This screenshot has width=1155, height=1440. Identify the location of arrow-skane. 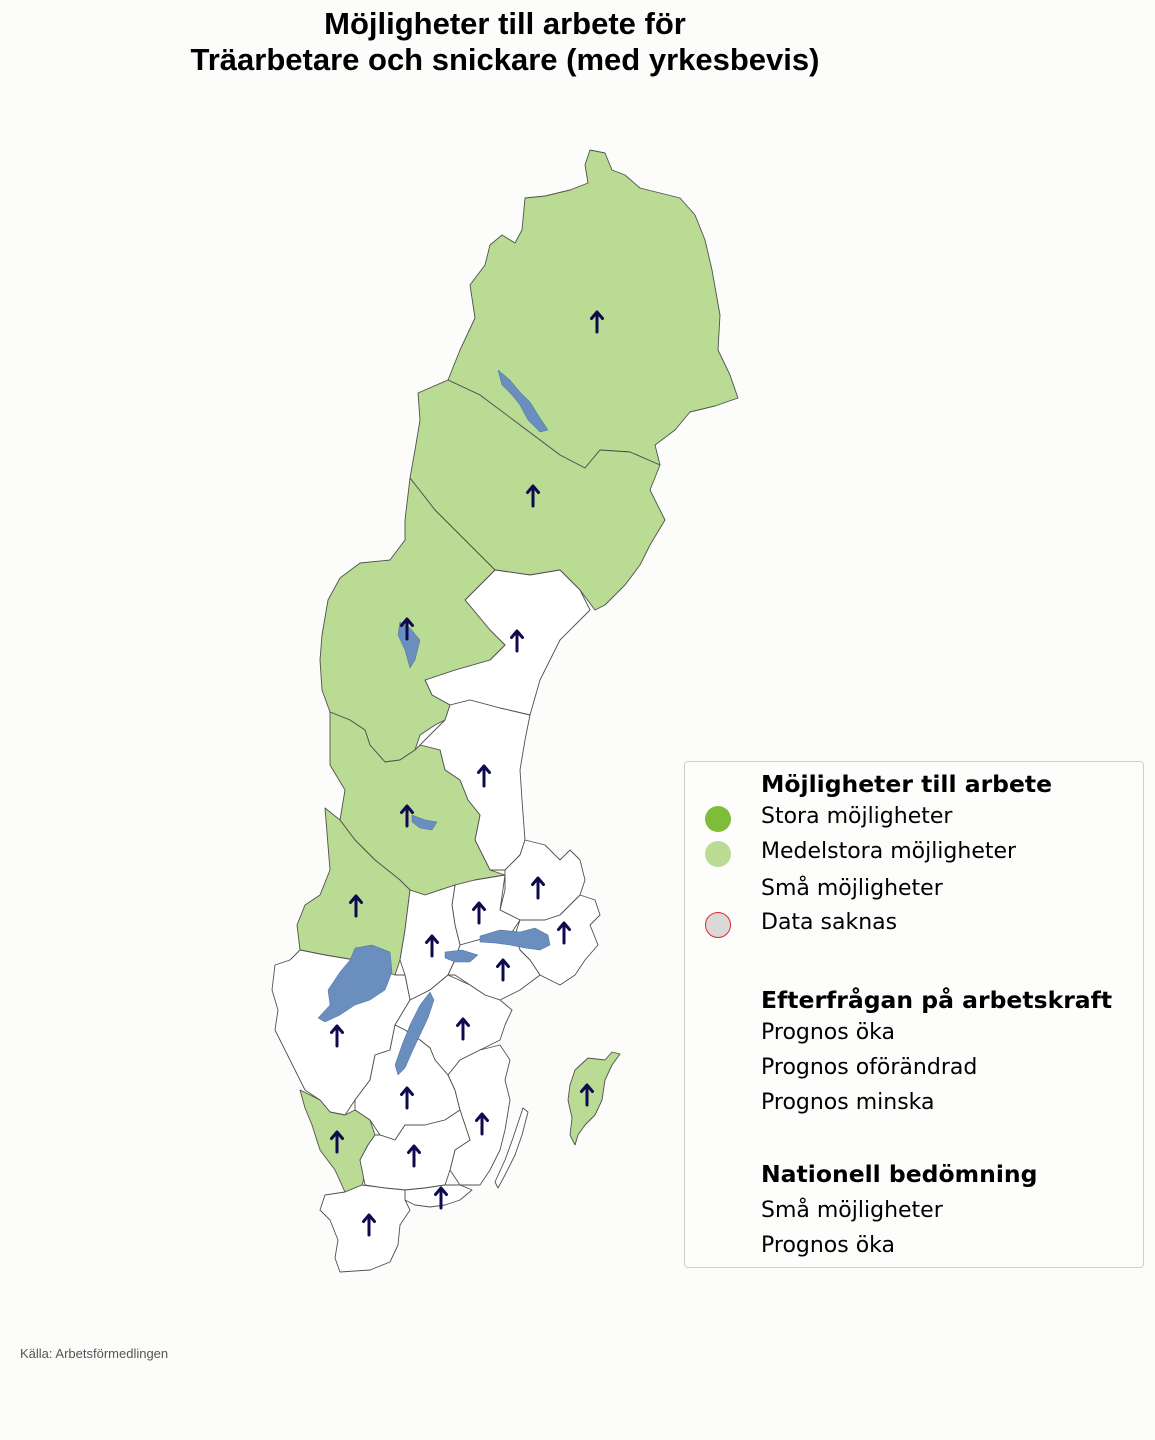
(369, 1225).